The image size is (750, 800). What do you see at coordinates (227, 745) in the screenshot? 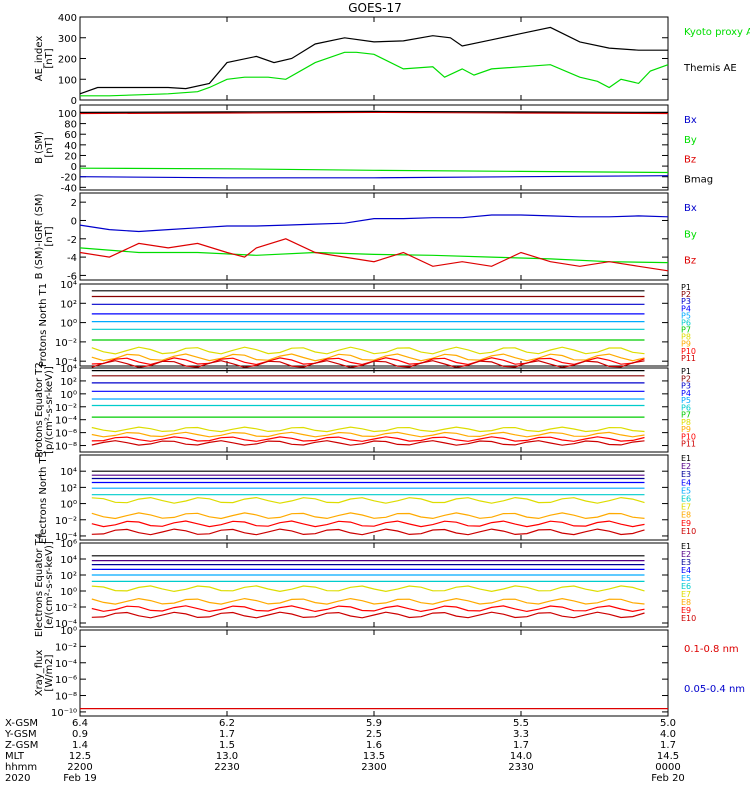
I see `ephem-value: 1.5` at bounding box center [227, 745].